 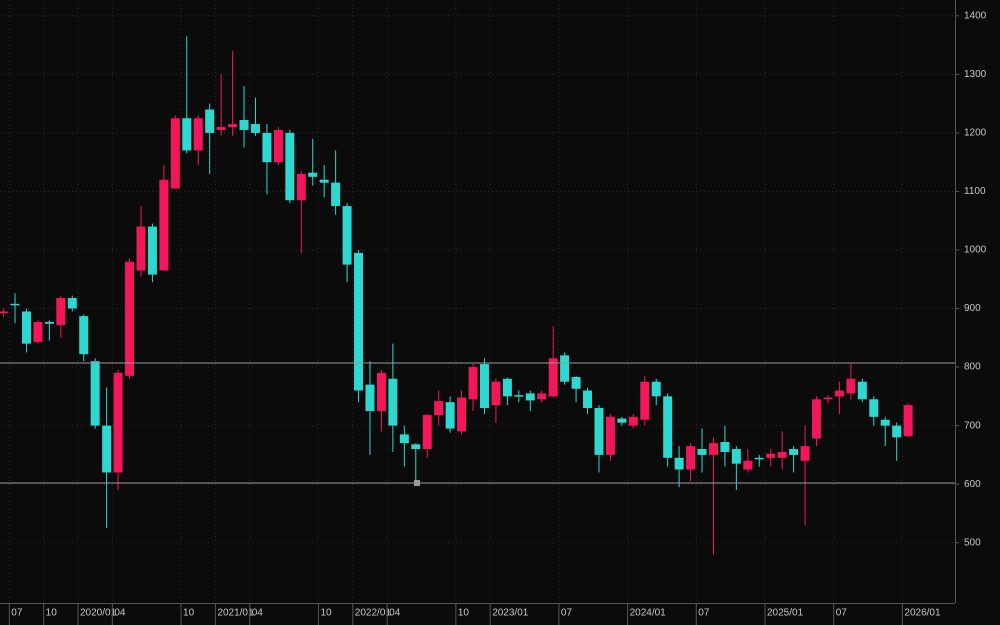 What do you see at coordinates (975, 191) in the screenshot?
I see `y-tick-label: 1100` at bounding box center [975, 191].